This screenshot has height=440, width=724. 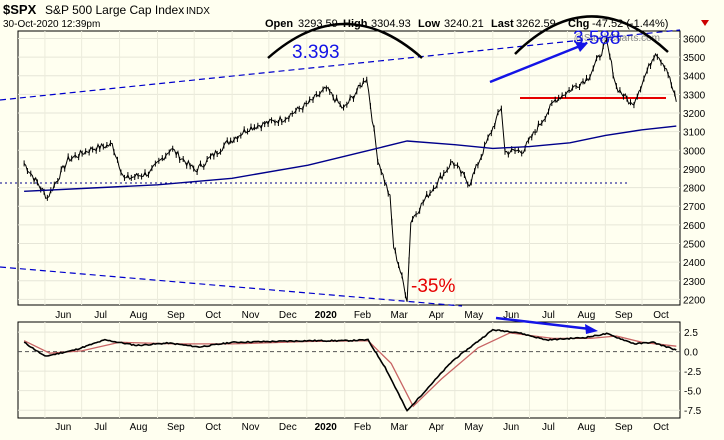 I want to click on osc-x-tick-11: May, so click(x=473, y=427).